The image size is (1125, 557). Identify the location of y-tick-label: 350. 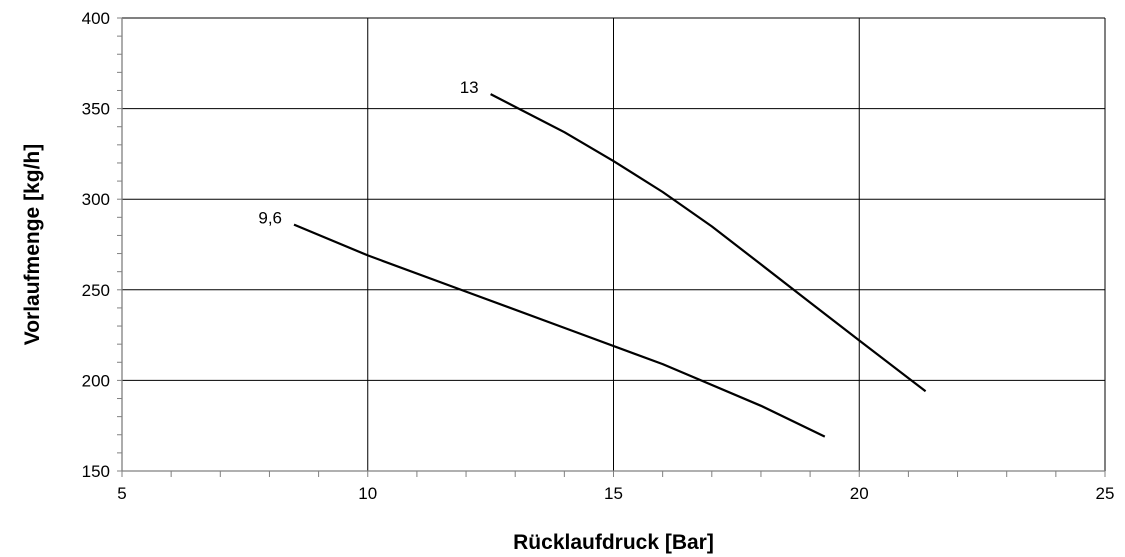
(96, 109).